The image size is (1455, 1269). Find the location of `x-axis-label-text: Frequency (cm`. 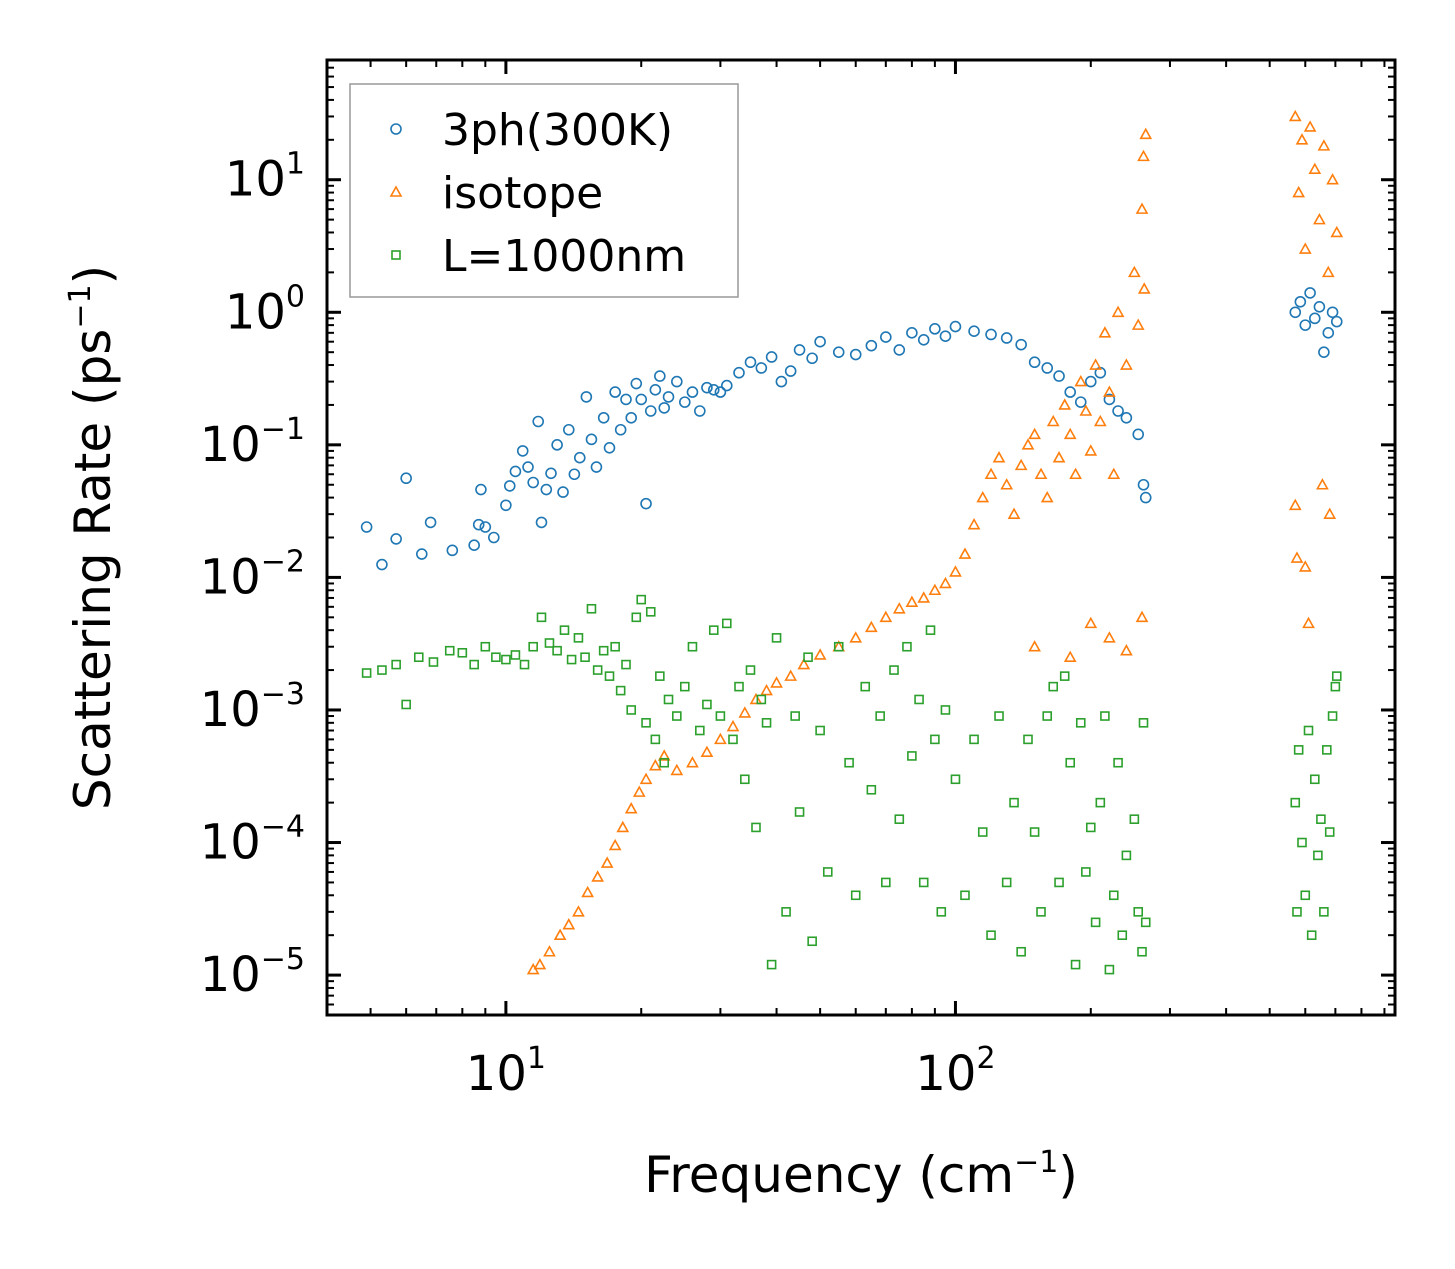

x-axis-label-text: Frequency (cm is located at coordinates (829, 1175).